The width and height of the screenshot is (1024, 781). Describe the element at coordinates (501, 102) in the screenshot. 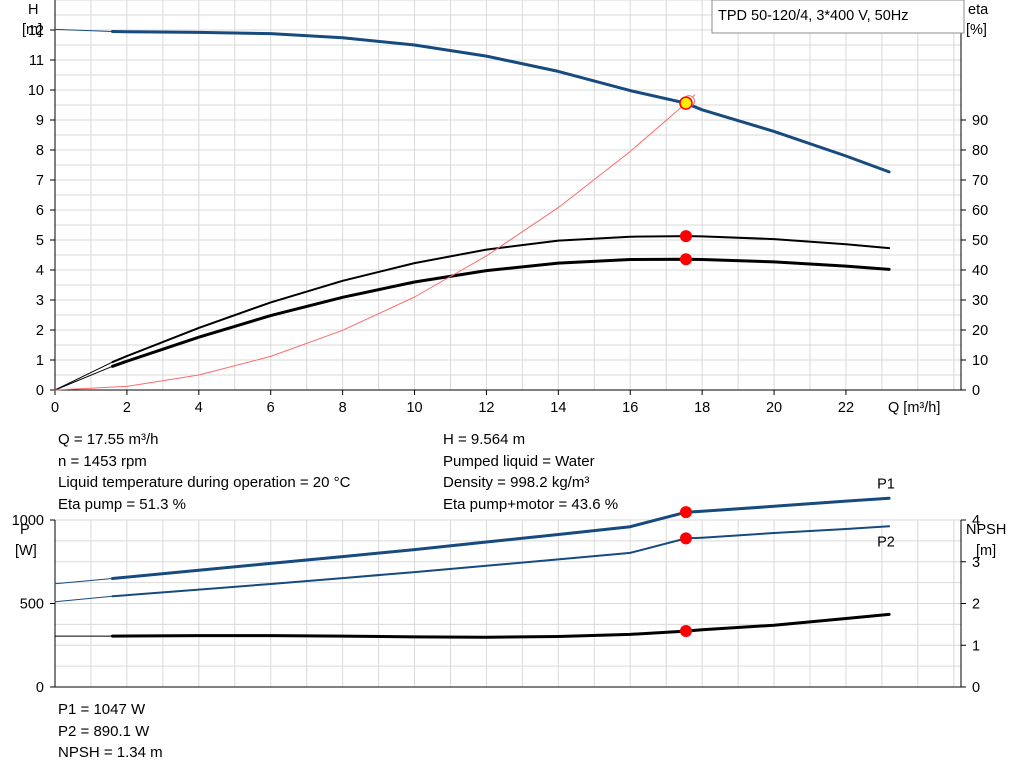

I see `series-h` at that location.